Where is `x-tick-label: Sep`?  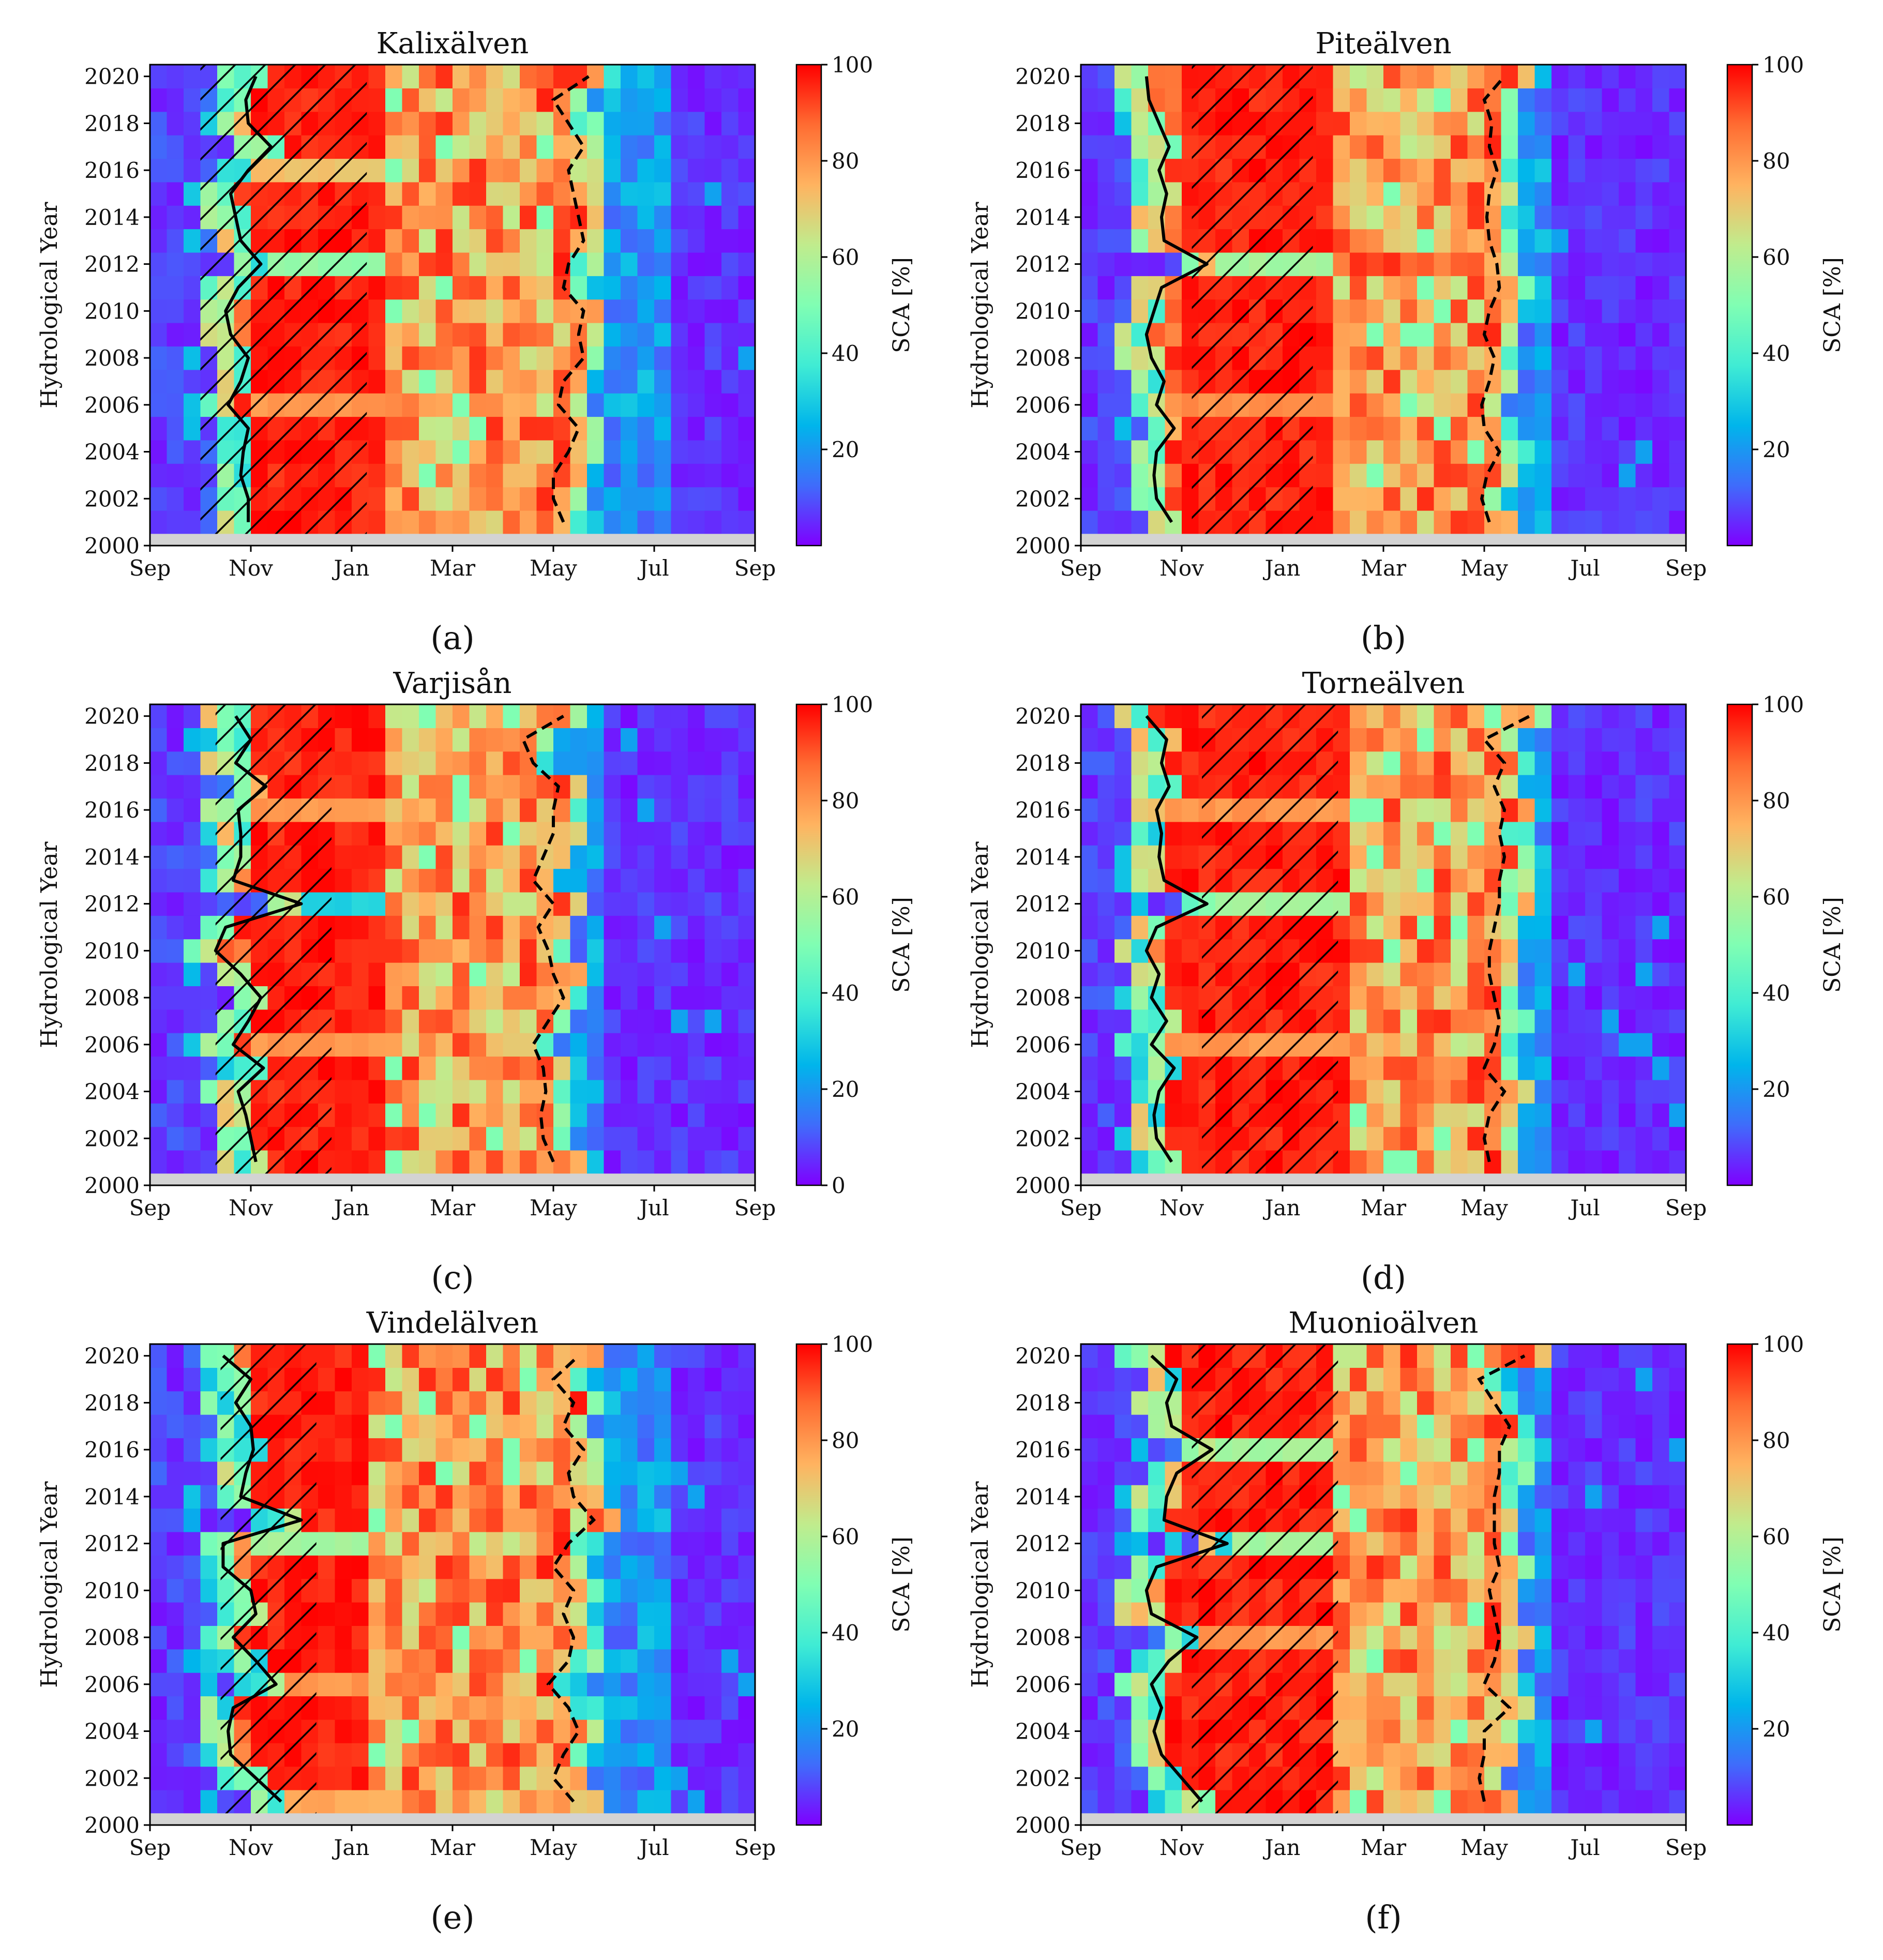
x-tick-label: Sep is located at coordinates (1081, 1207).